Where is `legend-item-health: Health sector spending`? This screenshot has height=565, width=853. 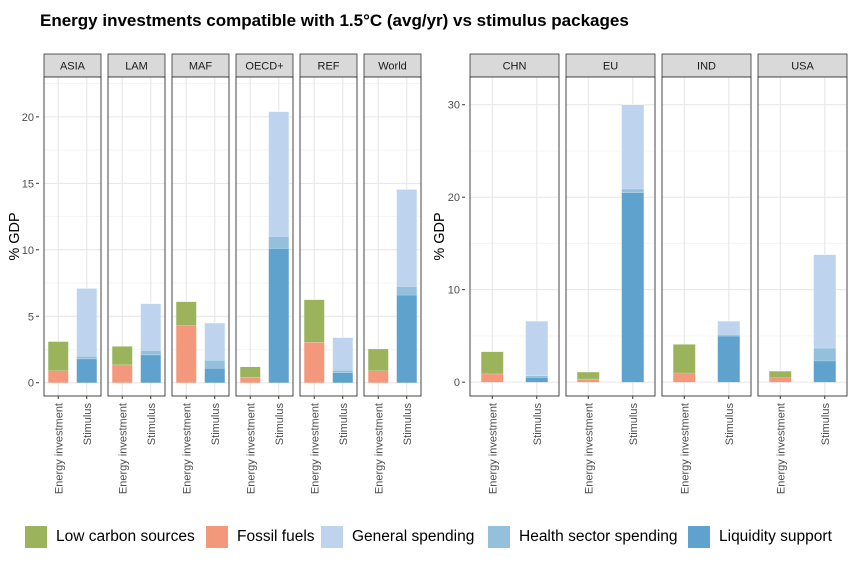
legend-item-health: Health sector spending is located at coordinates (583, 537).